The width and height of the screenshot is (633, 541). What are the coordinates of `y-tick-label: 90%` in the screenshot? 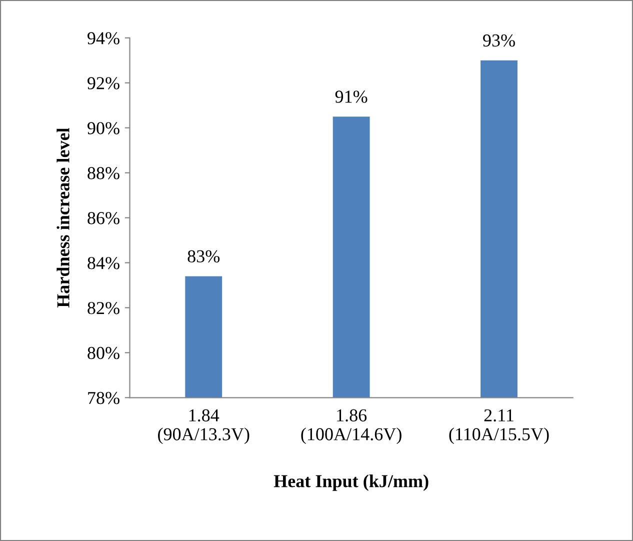 It's located at (104, 128).